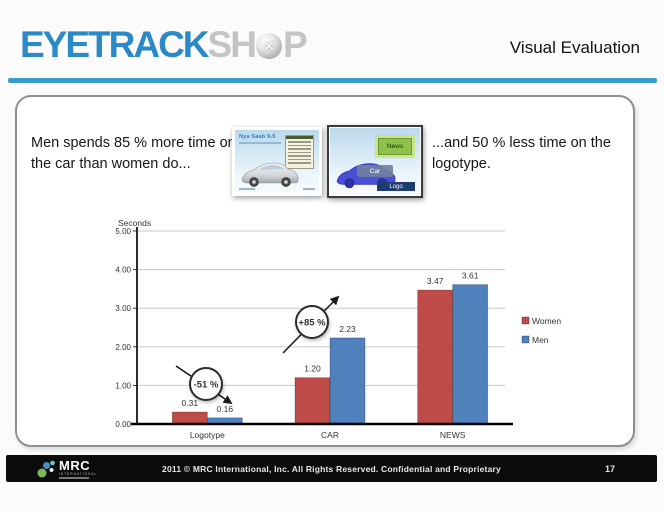 Image resolution: width=664 pixels, height=512 pixels. Describe the element at coordinates (540, 340) in the screenshot. I see `svg-text: Men` at that location.